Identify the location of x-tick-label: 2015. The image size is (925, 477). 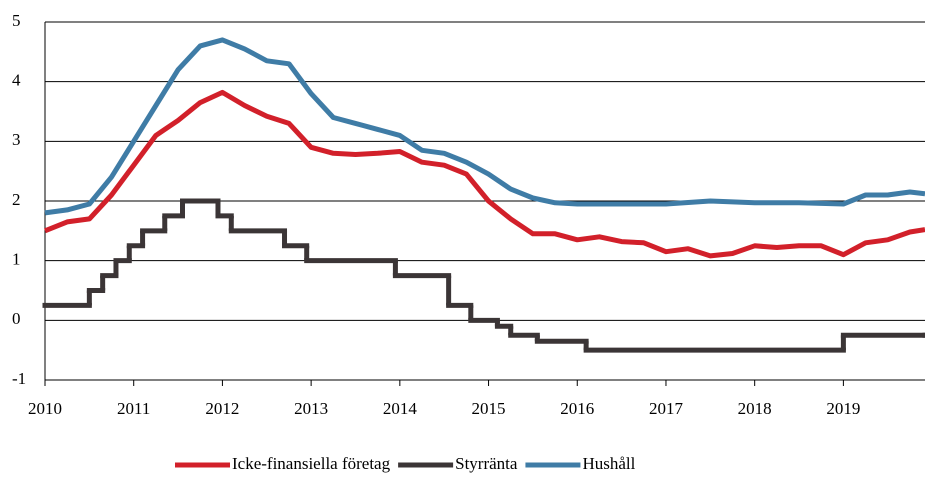
(489, 408).